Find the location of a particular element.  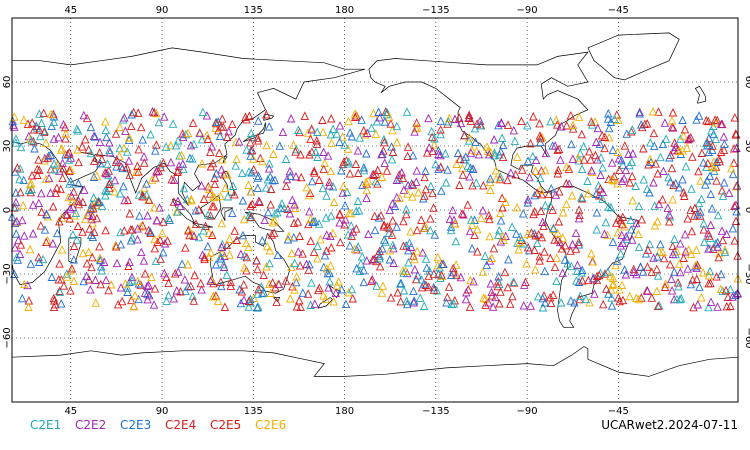

lat-tick-label-left: −30 is located at coordinates (7, 273).